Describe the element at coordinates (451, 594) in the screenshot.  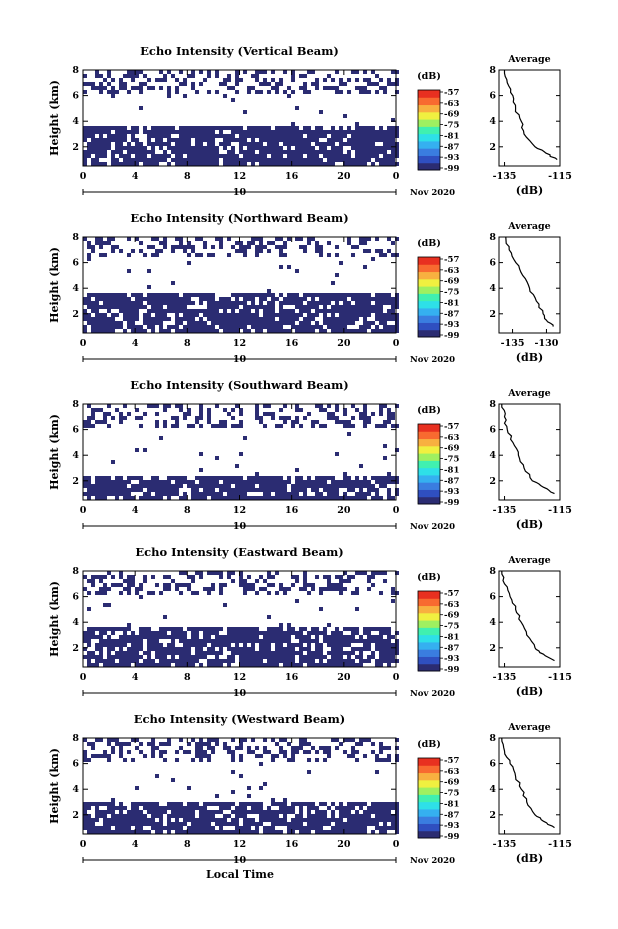
I see `colorbar-tick-label: -57` at that location.